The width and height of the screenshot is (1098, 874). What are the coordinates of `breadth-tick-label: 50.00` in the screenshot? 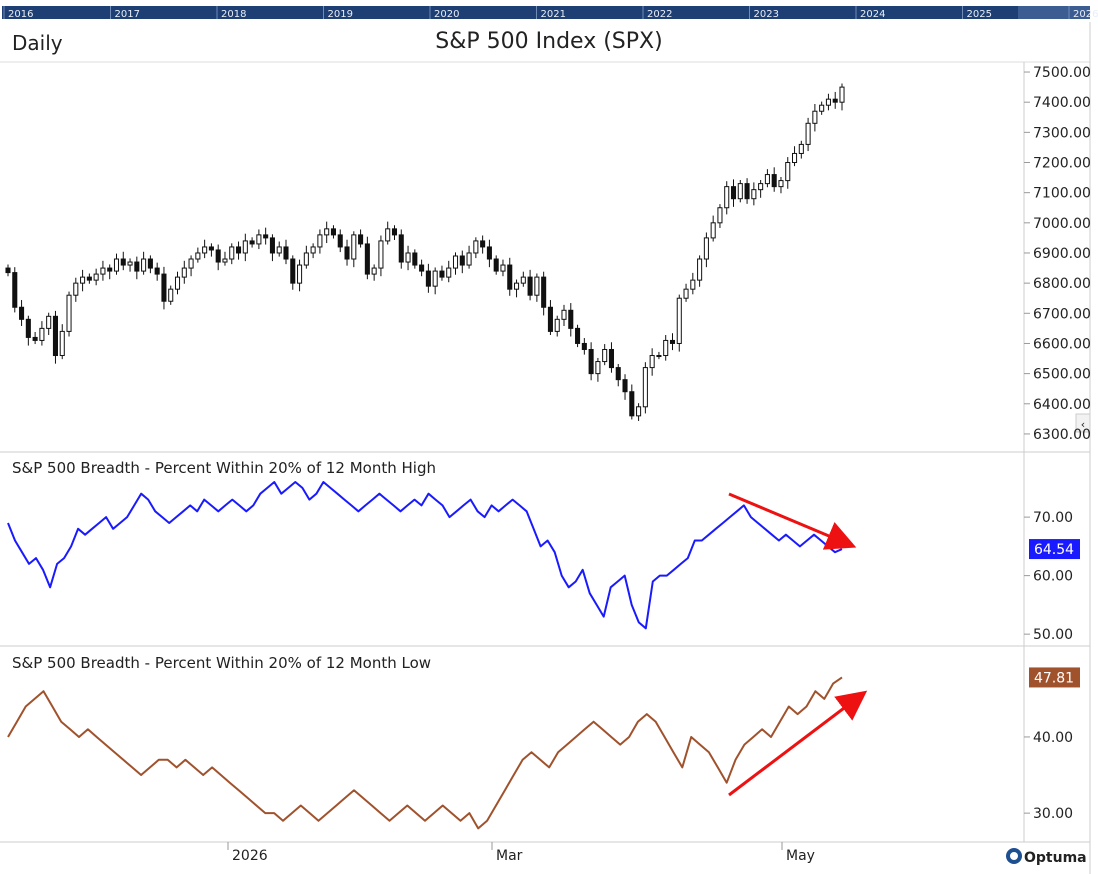 It's located at (1053, 635).